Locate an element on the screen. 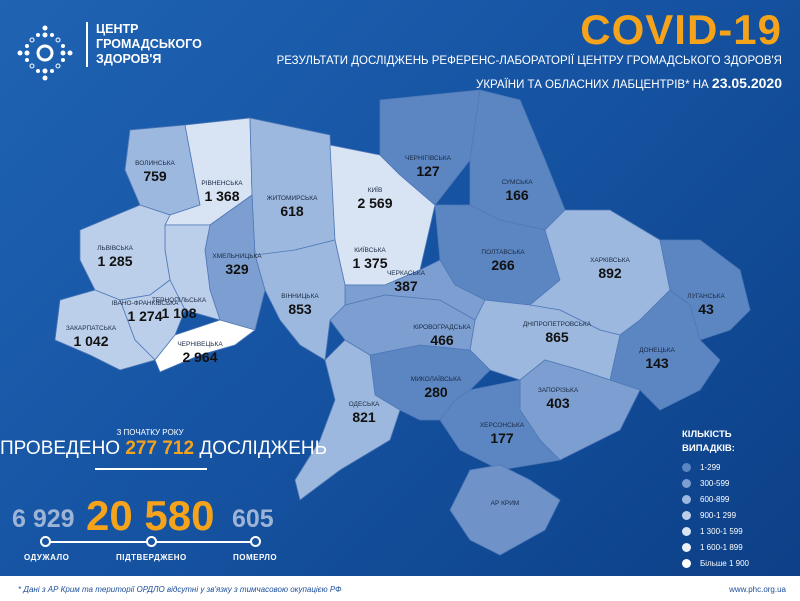  region-name-khmelnytskyi: ХМЕЛЬНИЦЬКА is located at coordinates (237, 256).